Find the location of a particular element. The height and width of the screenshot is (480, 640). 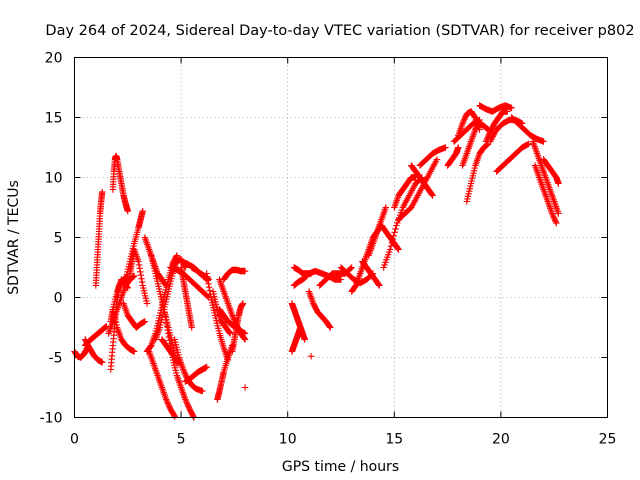

y-tick-label: 0 is located at coordinates (58, 299).